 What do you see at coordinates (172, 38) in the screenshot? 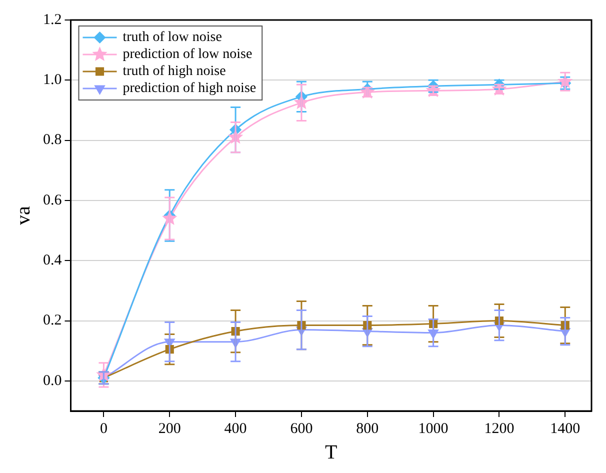
I see `legend-label: truth of low noise` at bounding box center [172, 38].